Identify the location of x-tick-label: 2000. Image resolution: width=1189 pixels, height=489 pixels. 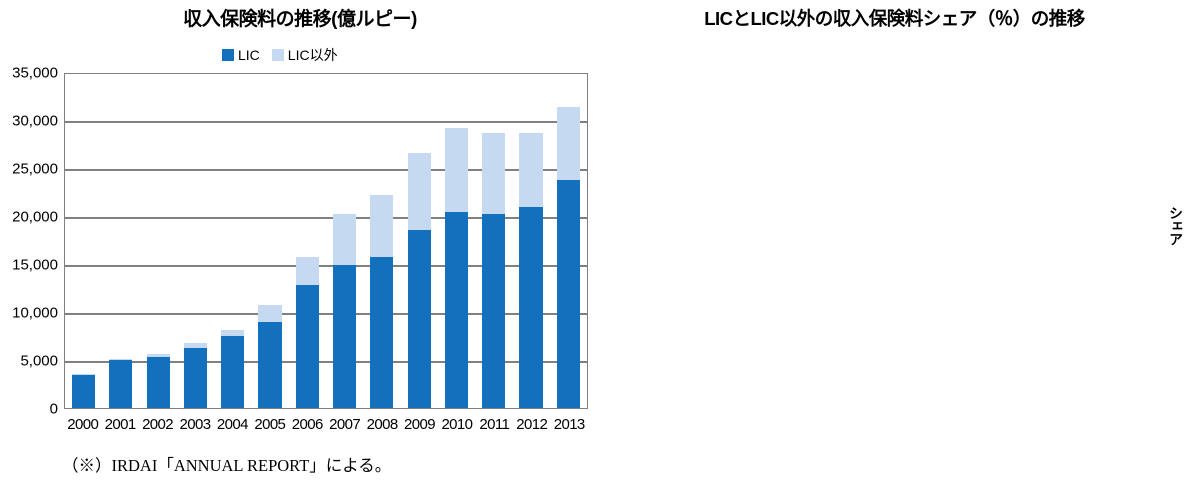
(83, 424).